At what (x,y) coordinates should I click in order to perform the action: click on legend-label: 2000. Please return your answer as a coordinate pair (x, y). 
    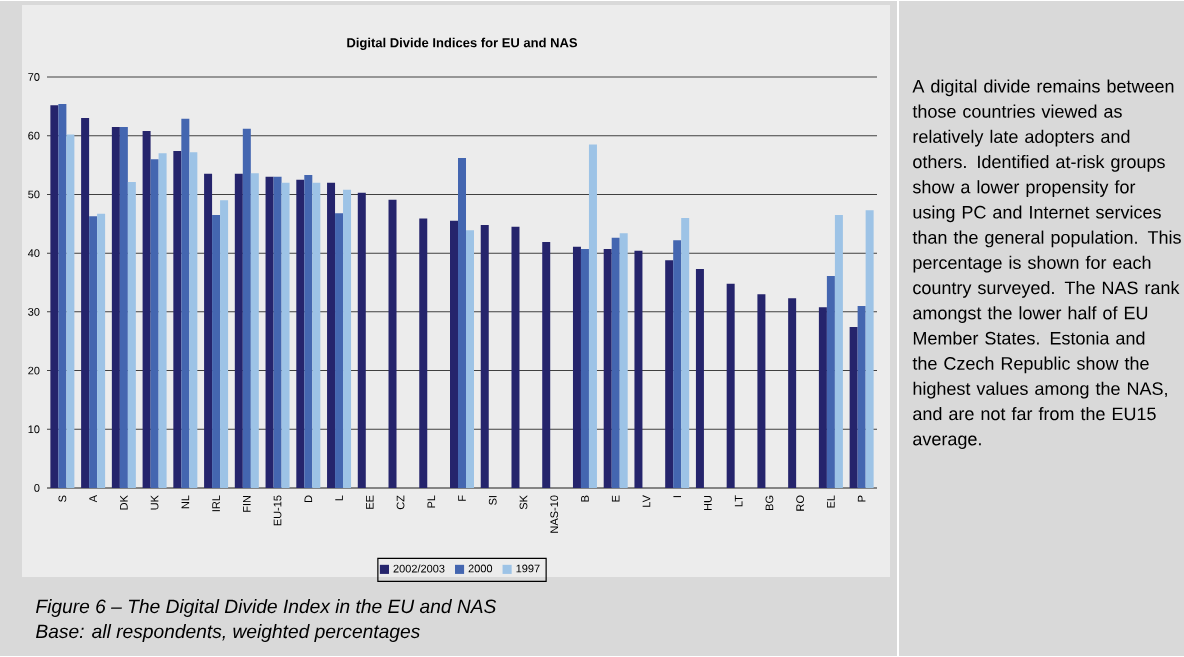
    Looking at the image, I should click on (480, 568).